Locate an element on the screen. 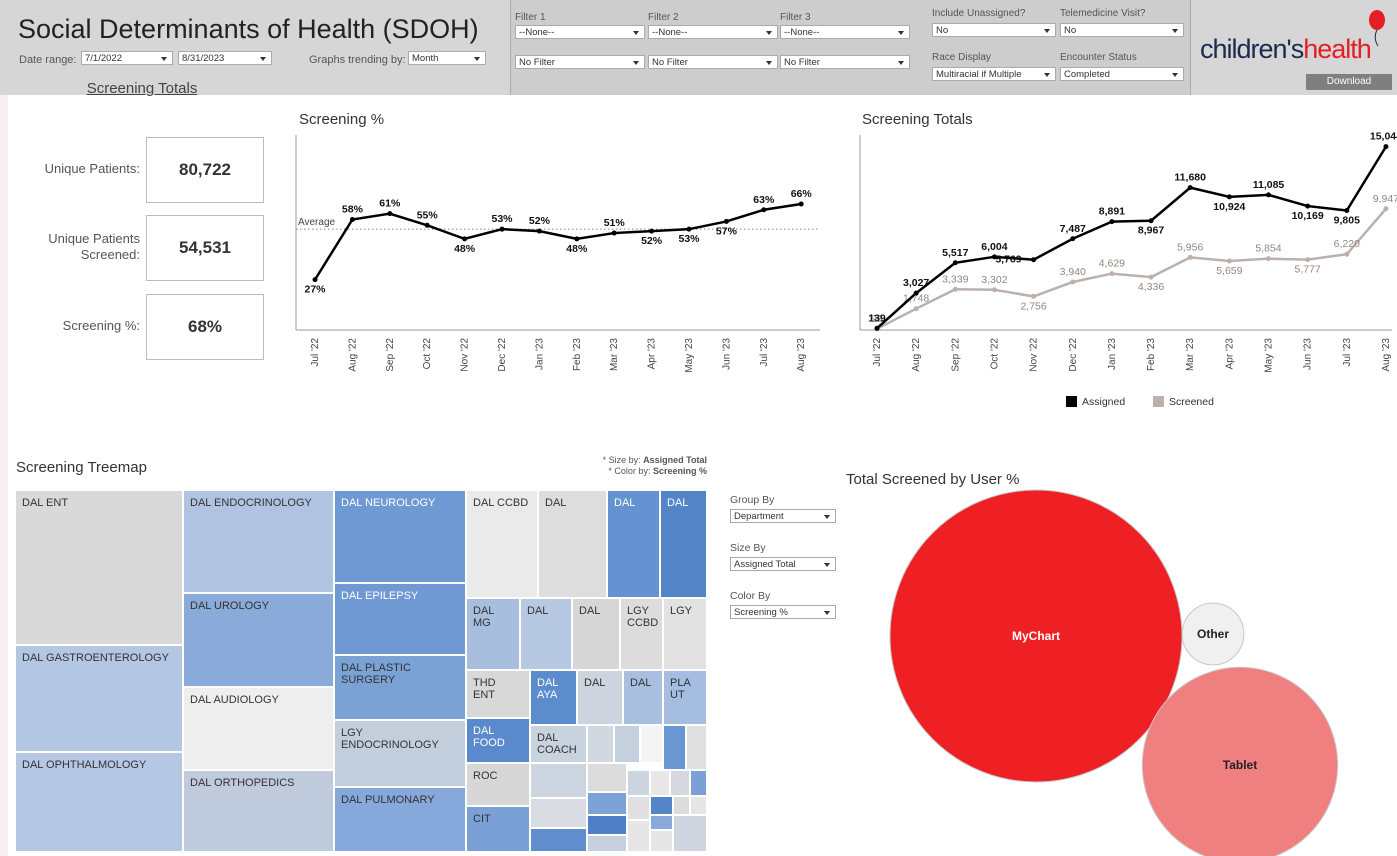 The height and width of the screenshot is (856, 1397). value-label: 57% is located at coordinates (727, 231).